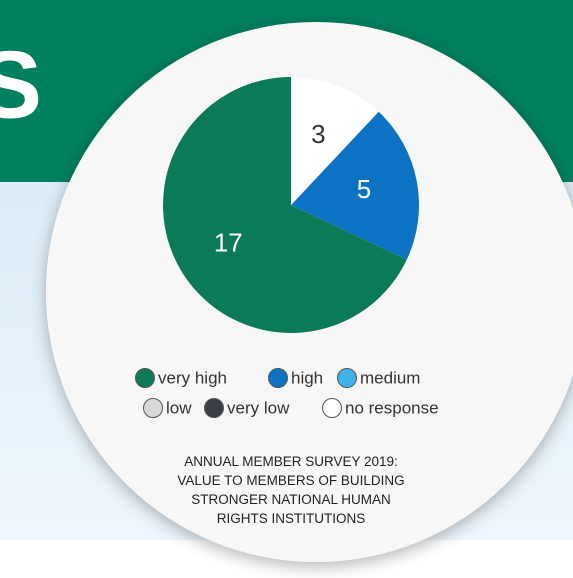 The width and height of the screenshot is (573, 578). Describe the element at coordinates (392, 407) in the screenshot. I see `legend-label: no response` at that location.